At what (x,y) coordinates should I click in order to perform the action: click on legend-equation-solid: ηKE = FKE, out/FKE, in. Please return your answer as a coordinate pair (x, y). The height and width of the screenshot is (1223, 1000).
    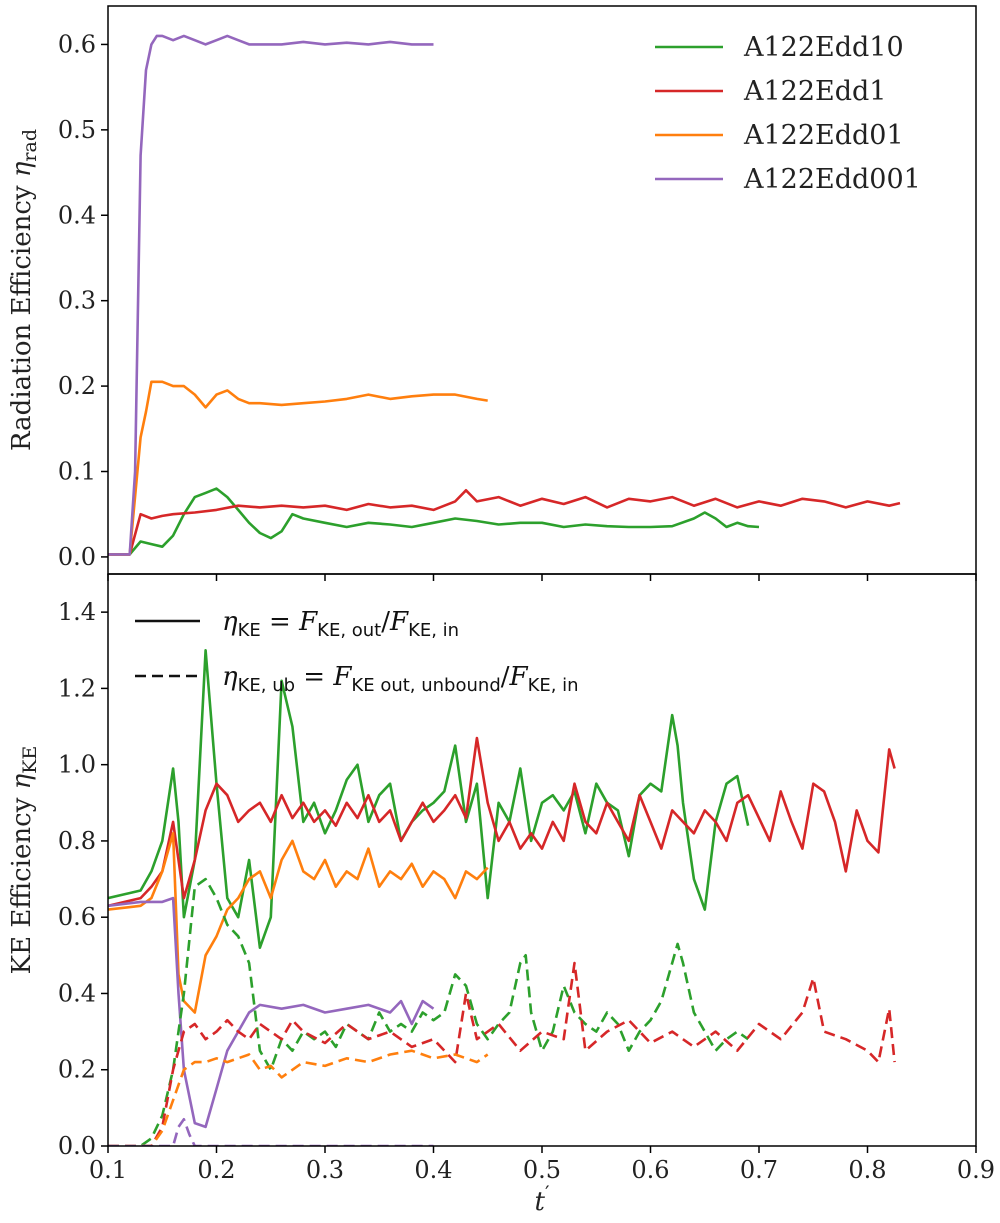
    Looking at the image, I should click on (340, 624).